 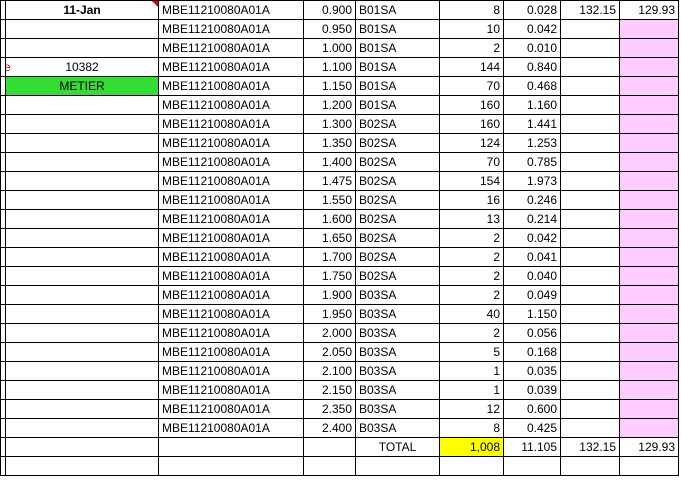 What do you see at coordinates (329, 105) in the screenshot?
I see `size-cell: 1.200` at bounding box center [329, 105].